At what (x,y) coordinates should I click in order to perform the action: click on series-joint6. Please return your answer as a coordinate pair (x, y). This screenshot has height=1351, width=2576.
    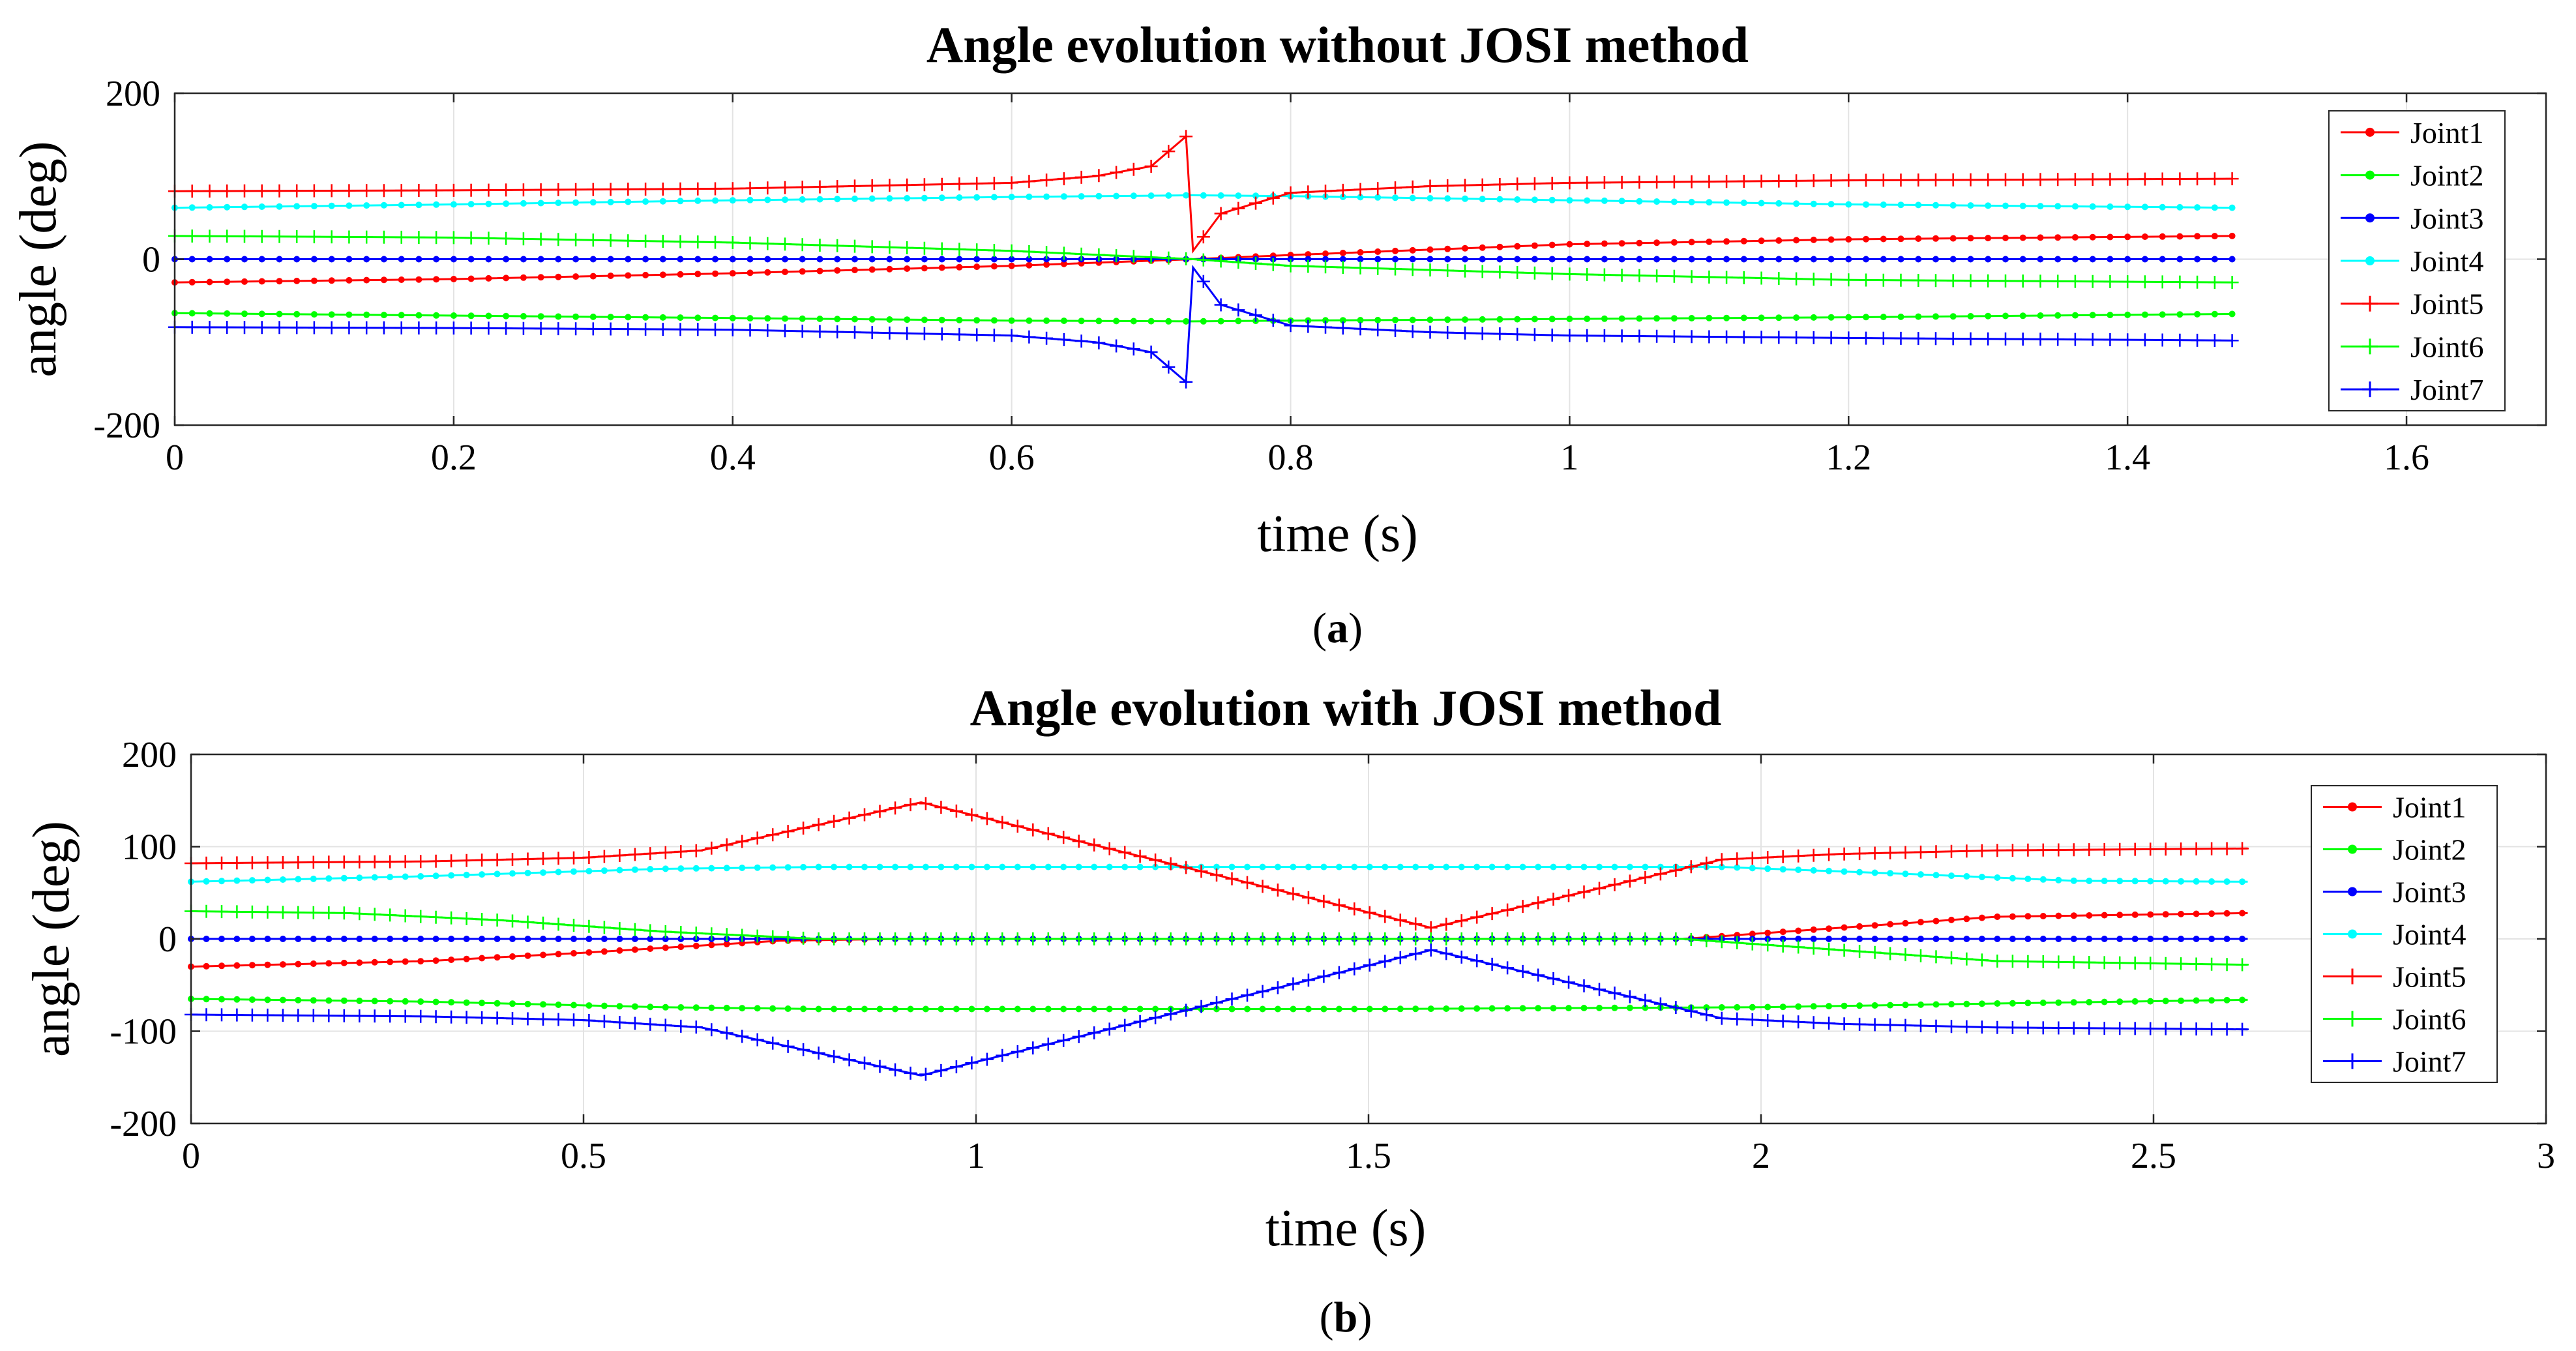
    Looking at the image, I should click on (1203, 259).